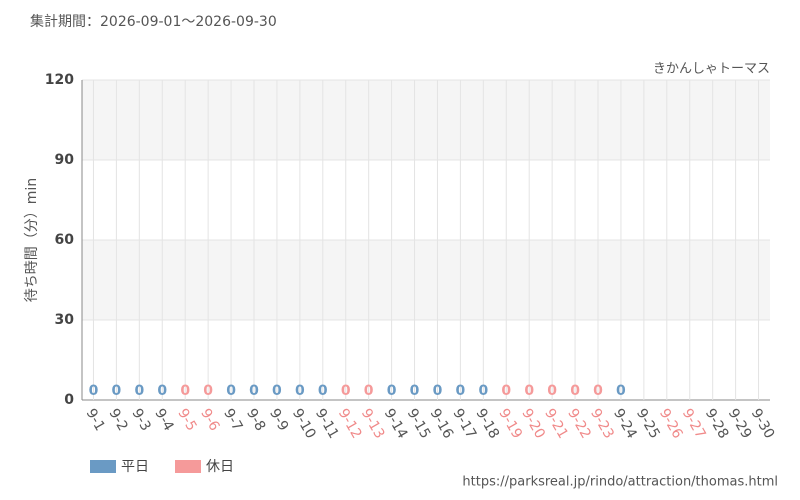 The width and height of the screenshot is (800, 500). Describe the element at coordinates (487, 424) in the screenshot. I see `x-tick-label: 9-18` at that location.